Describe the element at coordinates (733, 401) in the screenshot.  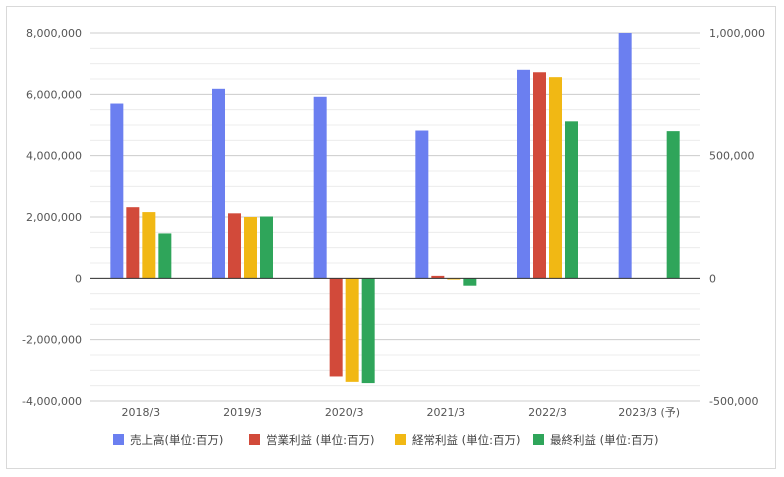
I see `right-tick-label: -500,000` at that location.